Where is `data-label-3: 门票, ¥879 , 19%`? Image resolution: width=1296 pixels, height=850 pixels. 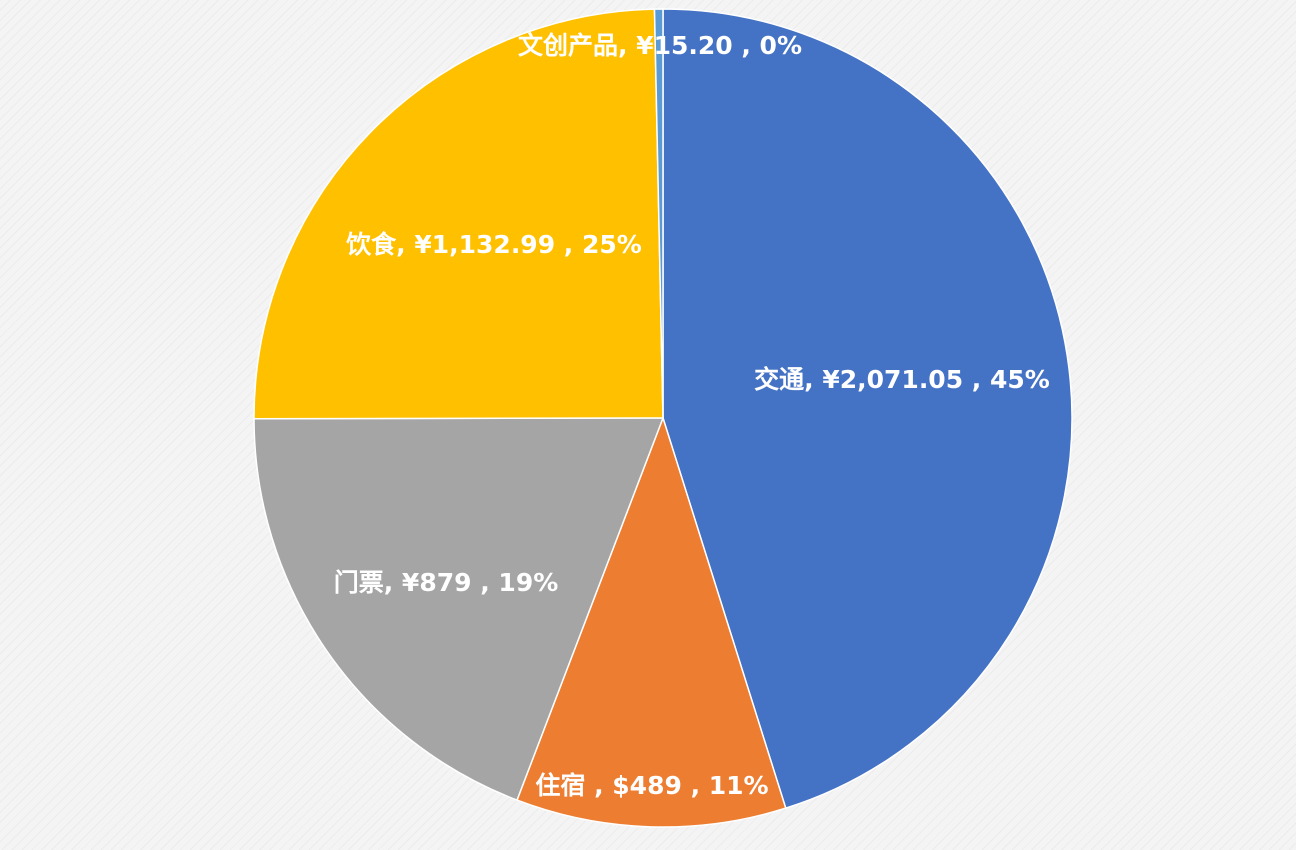
data-label-3: 门票, ¥879 , 19% is located at coordinates (446, 582).